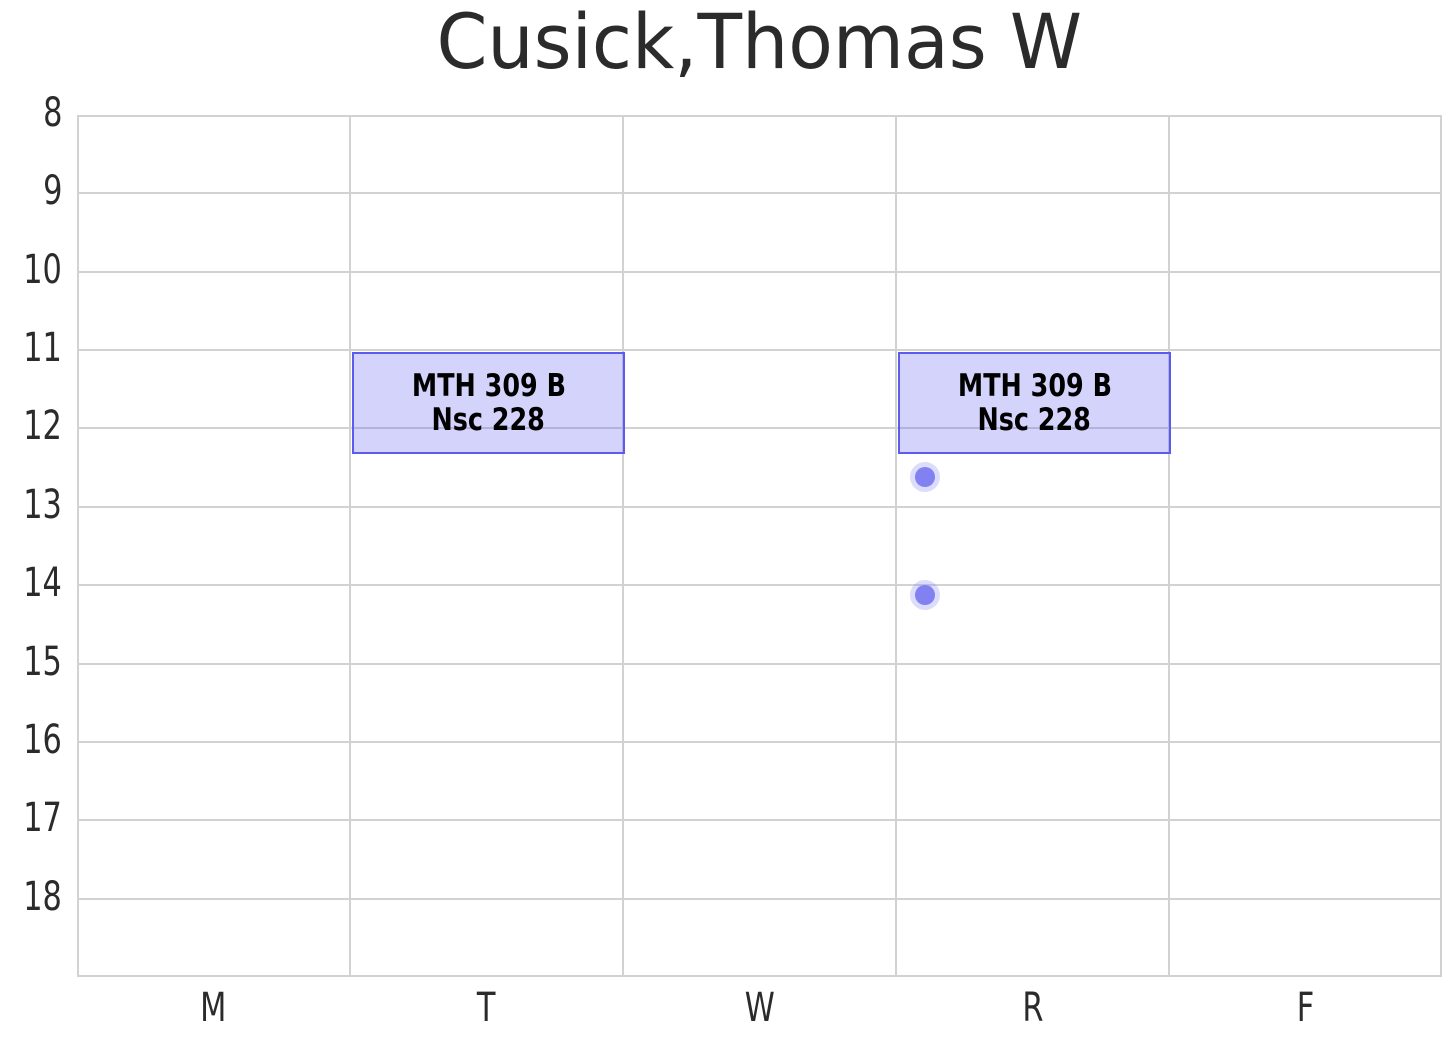 Image resolution: width=1456 pixels, height=1040 pixels. I want to click on y-tick-label-15: 15, so click(31, 662).